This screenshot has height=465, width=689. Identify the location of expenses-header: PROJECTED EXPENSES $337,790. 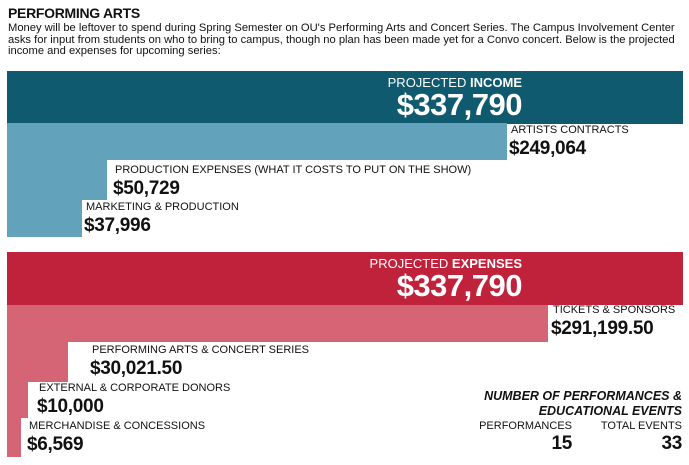
(345, 278).